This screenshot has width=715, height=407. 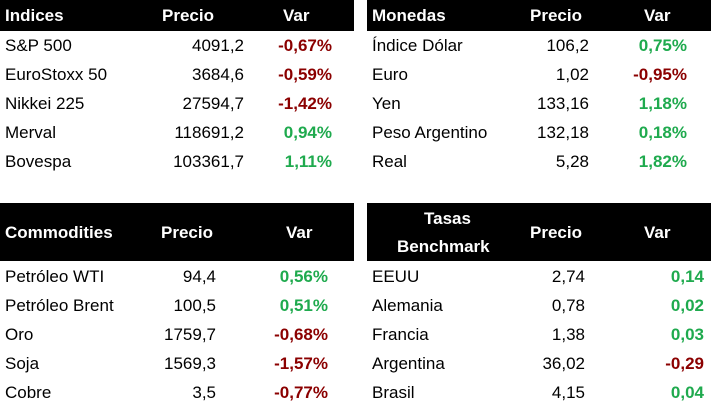 I want to click on cell-var: -0,67%, so click(x=305, y=45).